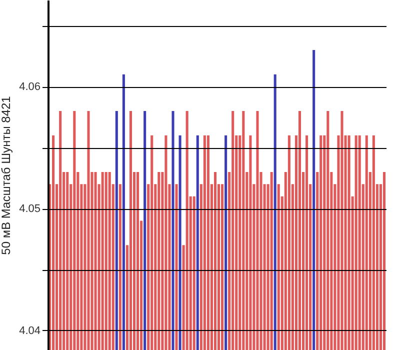 The image size is (393, 350). I want to click on y-axis-title: 50 мВ Масштаб Шунты 8421, so click(7, 175).